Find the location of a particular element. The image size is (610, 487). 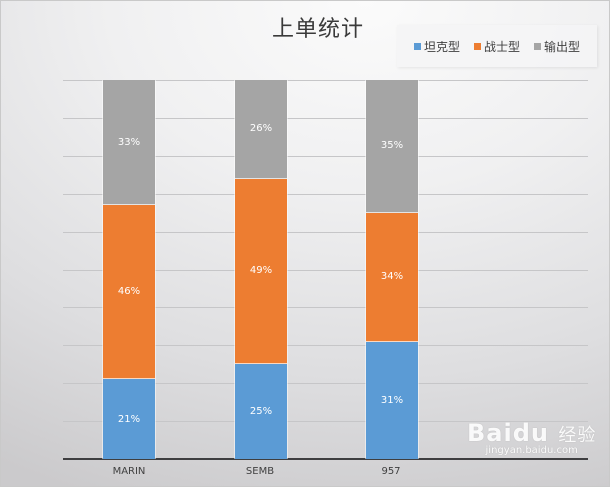

data-label: 35% is located at coordinates (392, 146).